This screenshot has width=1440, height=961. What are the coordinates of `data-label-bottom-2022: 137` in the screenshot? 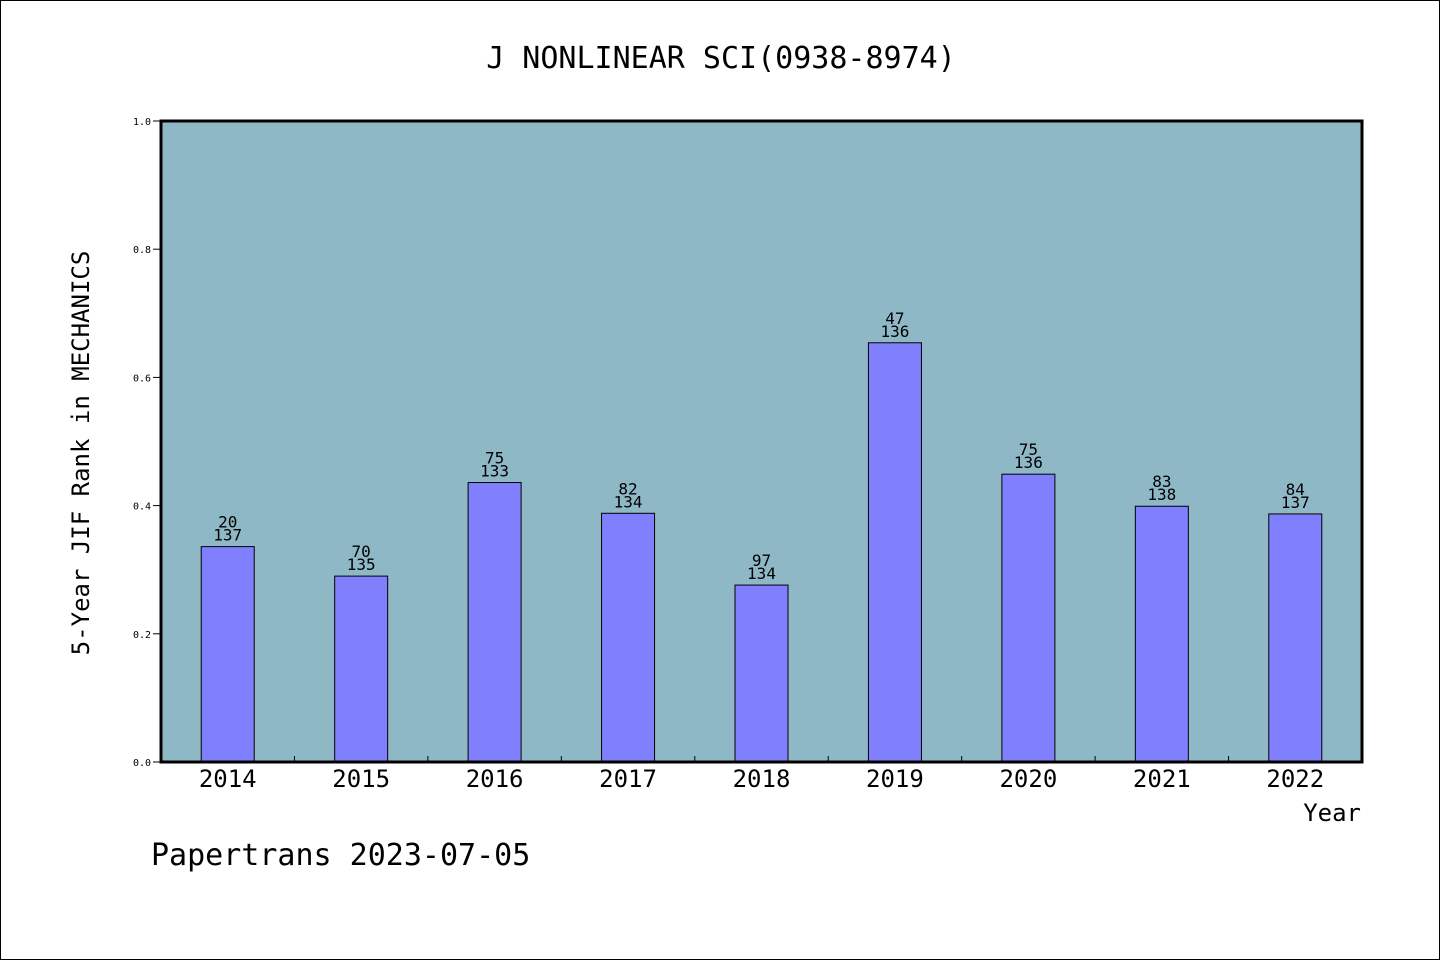 It's located at (1295, 502).